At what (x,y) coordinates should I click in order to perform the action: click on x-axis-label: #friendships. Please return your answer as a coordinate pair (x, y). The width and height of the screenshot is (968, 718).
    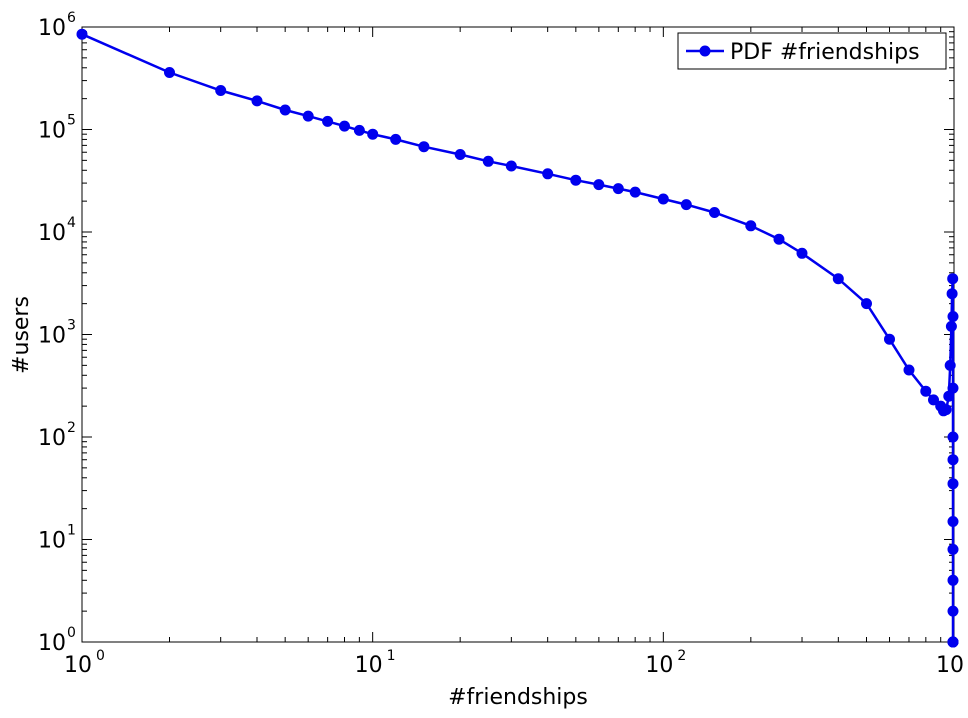
    Looking at the image, I should click on (518, 697).